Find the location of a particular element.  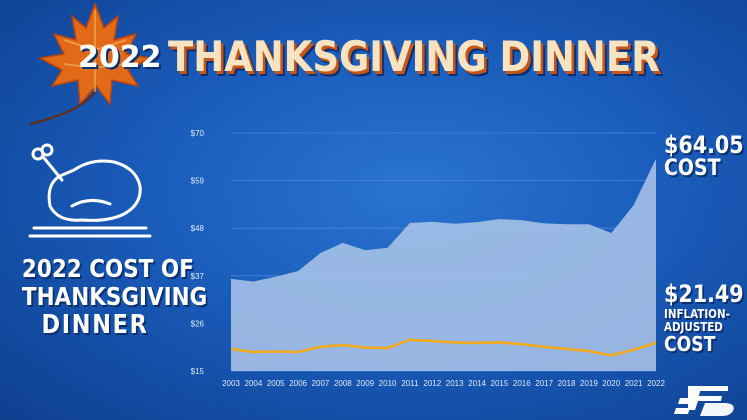

adjusted-value-callout: $21.49 is located at coordinates (704, 294).